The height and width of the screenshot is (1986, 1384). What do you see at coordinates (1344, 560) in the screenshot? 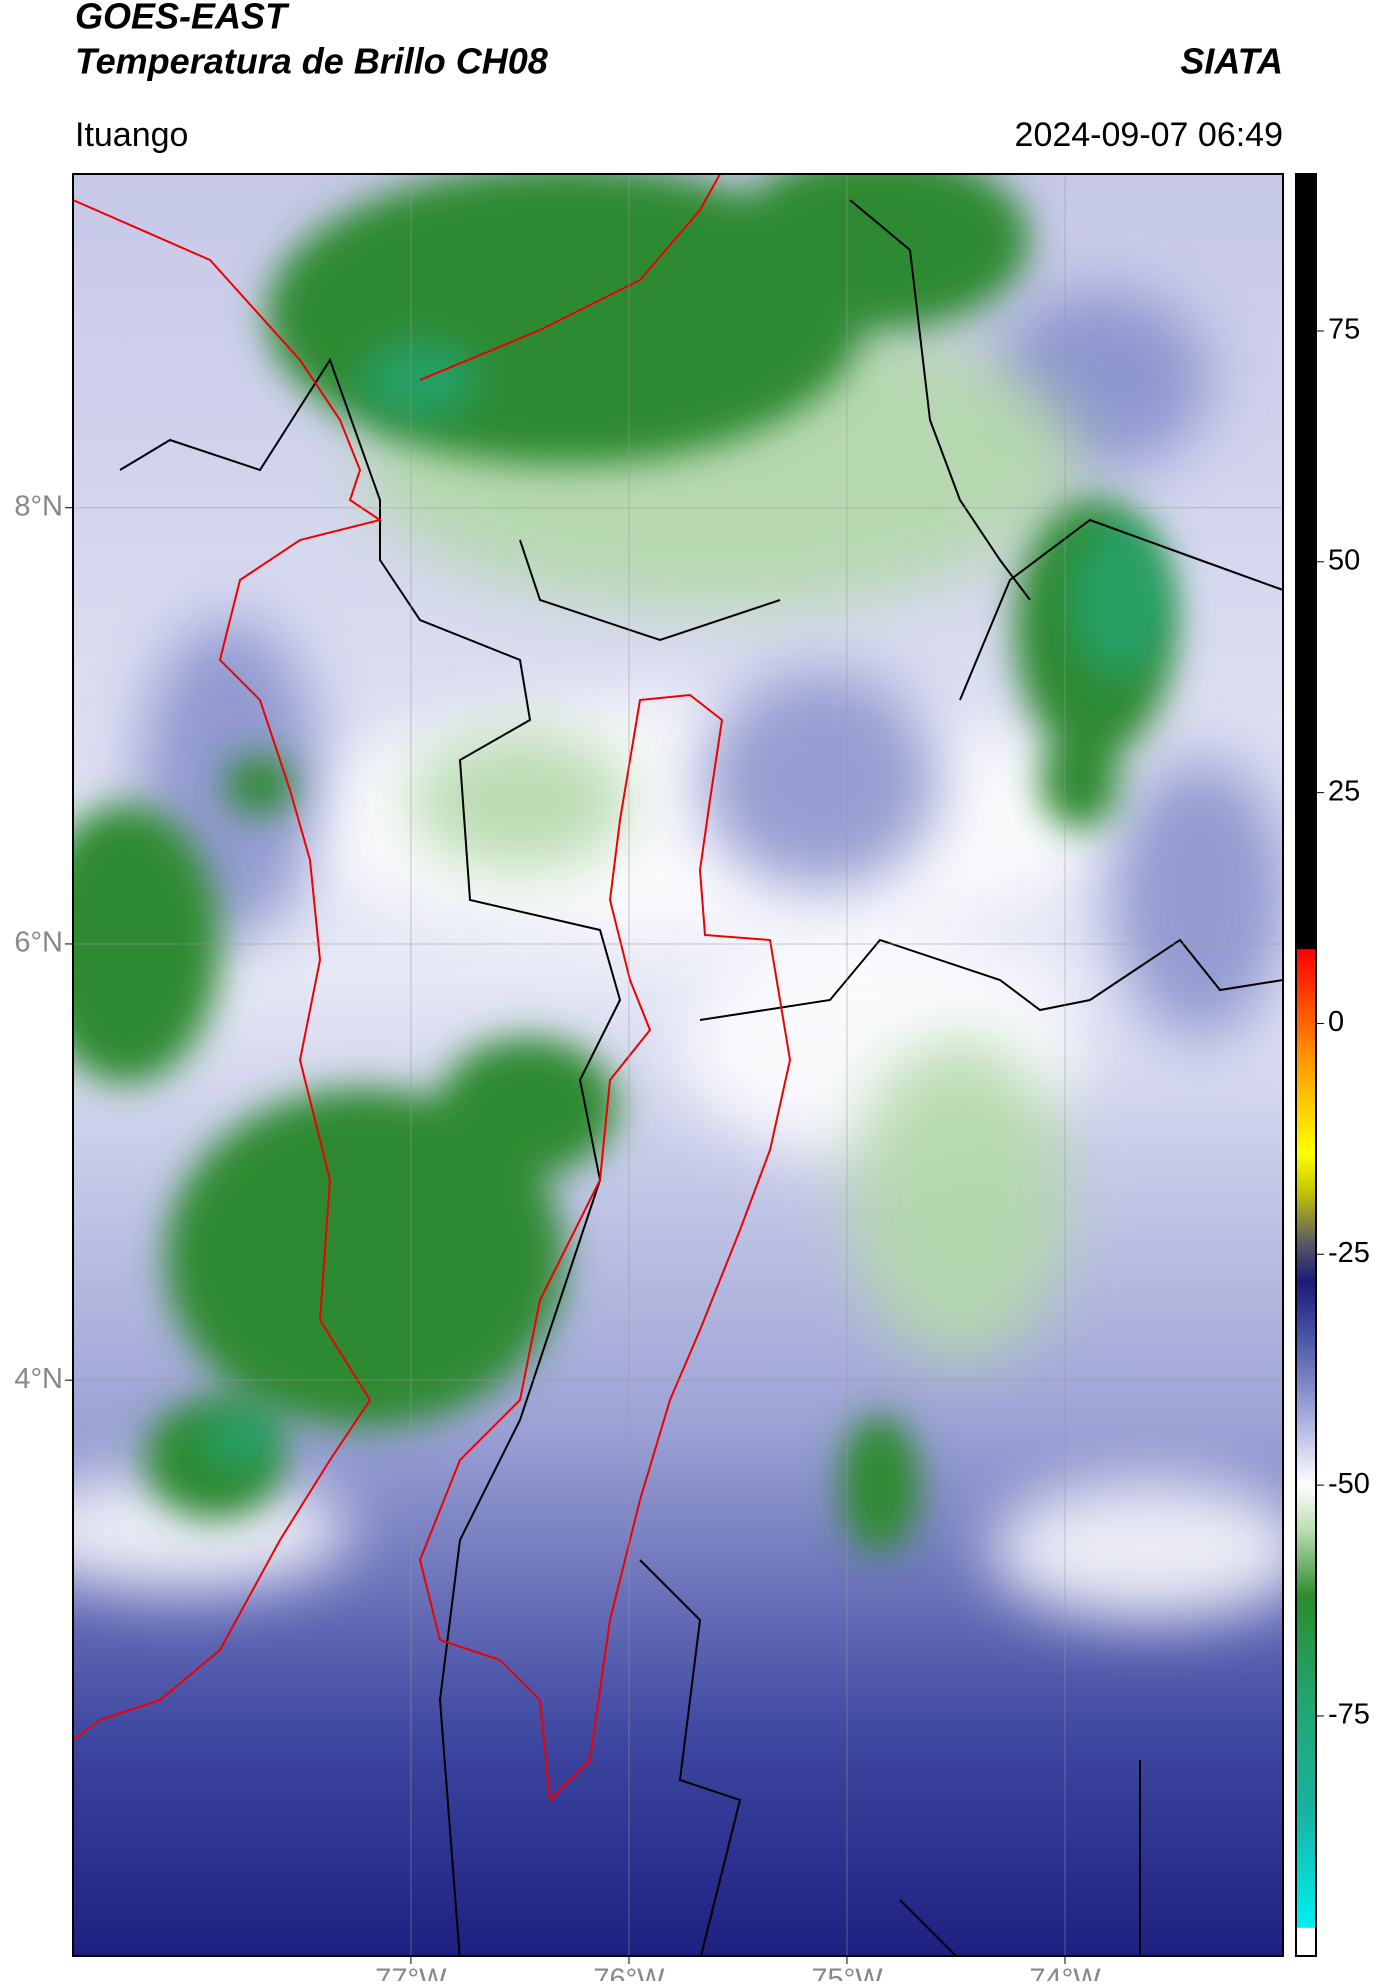
I see `colorbar-tick-label: 50` at bounding box center [1344, 560].